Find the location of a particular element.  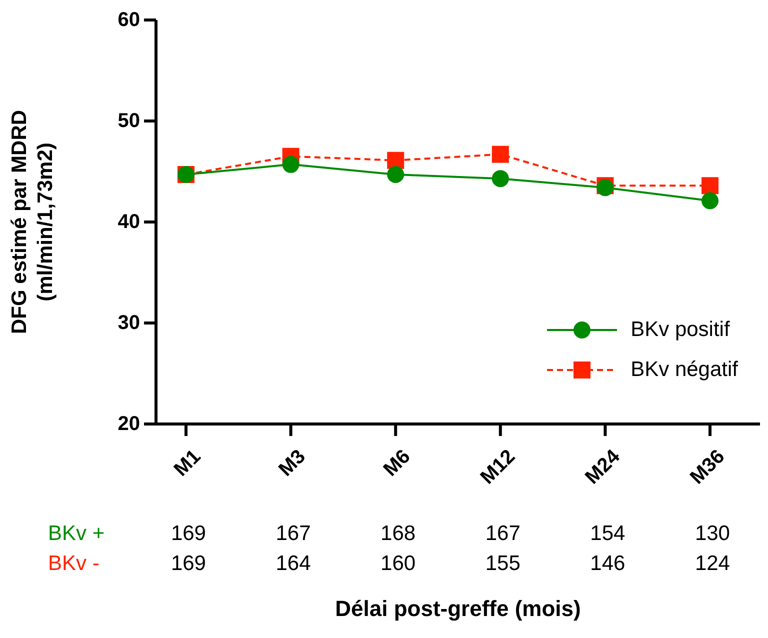

x-tick-label: M12 is located at coordinates (498, 467).